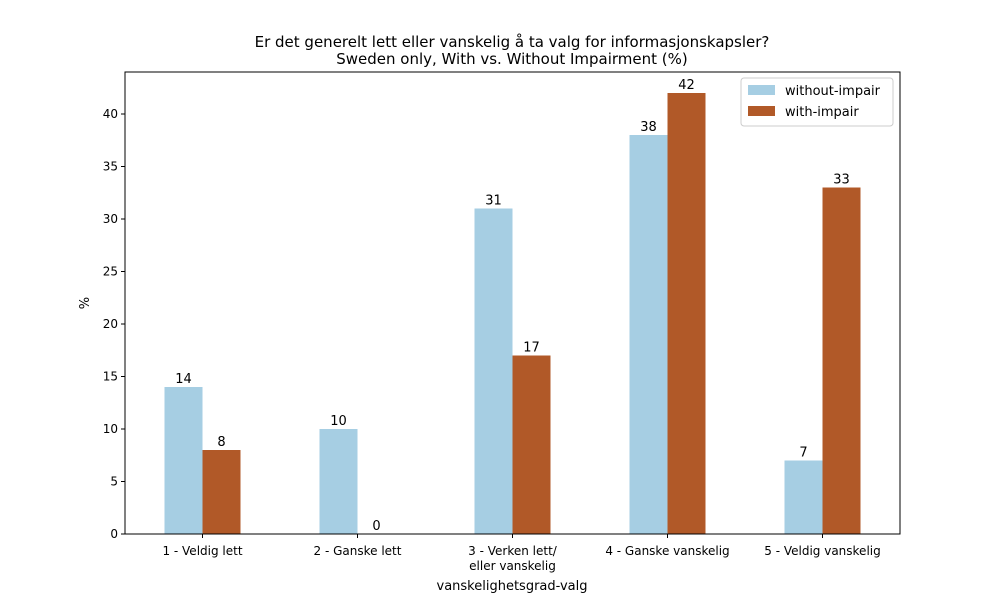 The image size is (1000, 600). What do you see at coordinates (358, 551) in the screenshot?
I see `x-tick-label: 2 - Ganske lett` at bounding box center [358, 551].